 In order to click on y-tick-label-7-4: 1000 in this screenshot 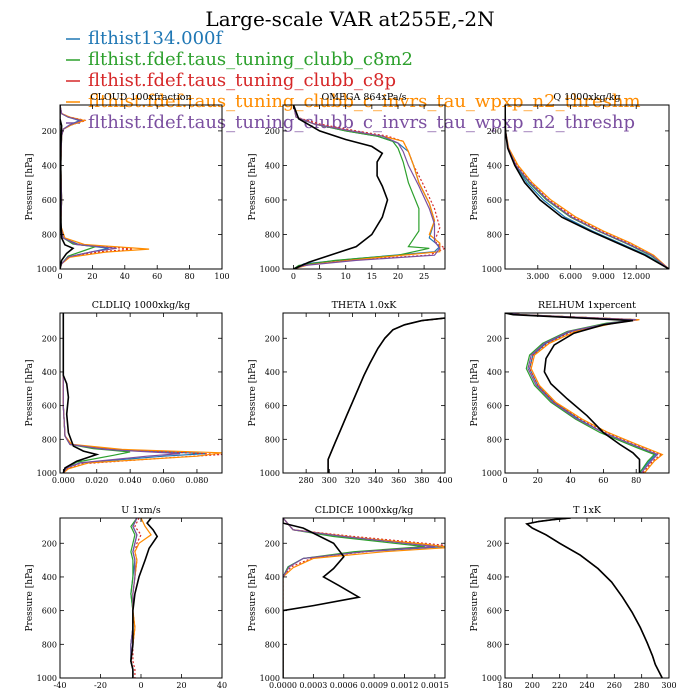, I will do `click(270, 678)`.